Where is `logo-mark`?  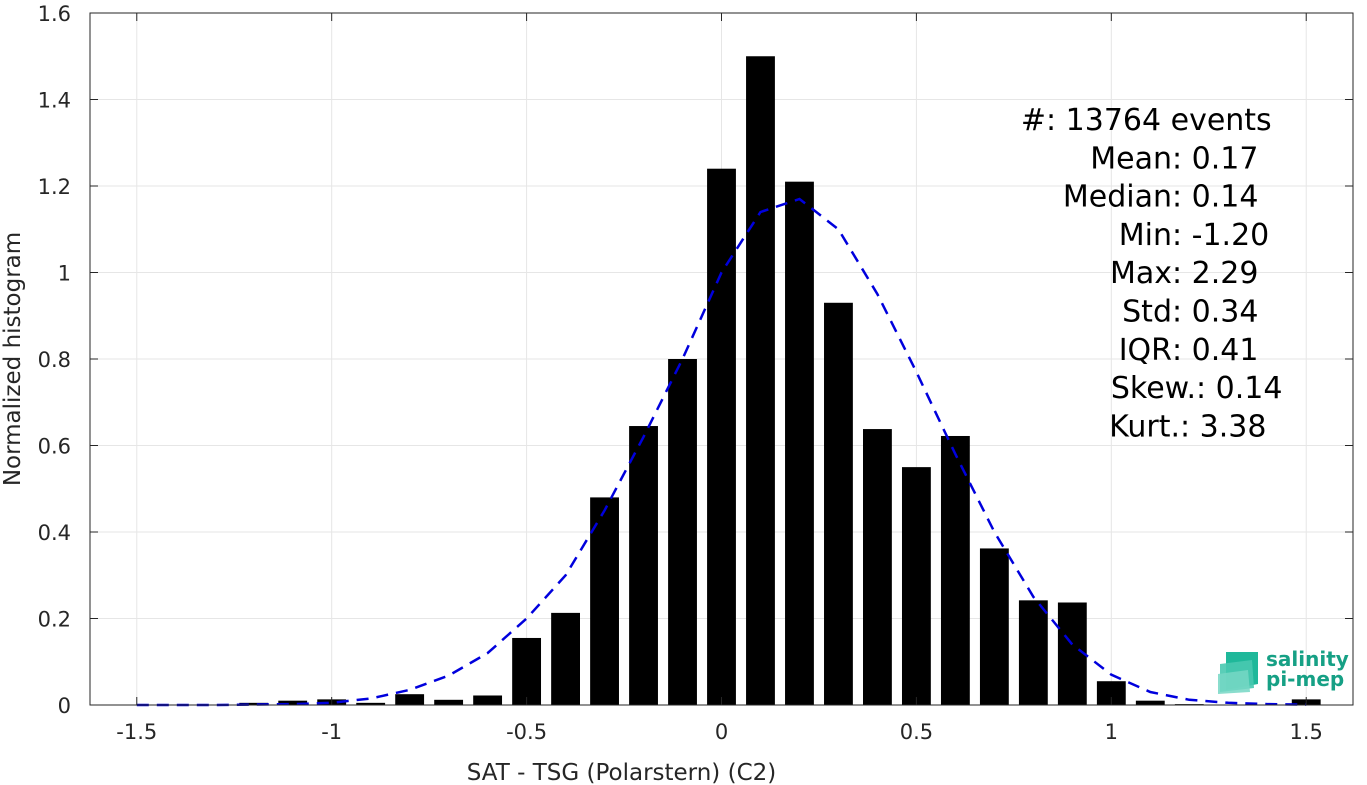
logo-mark is located at coordinates (1238, 673).